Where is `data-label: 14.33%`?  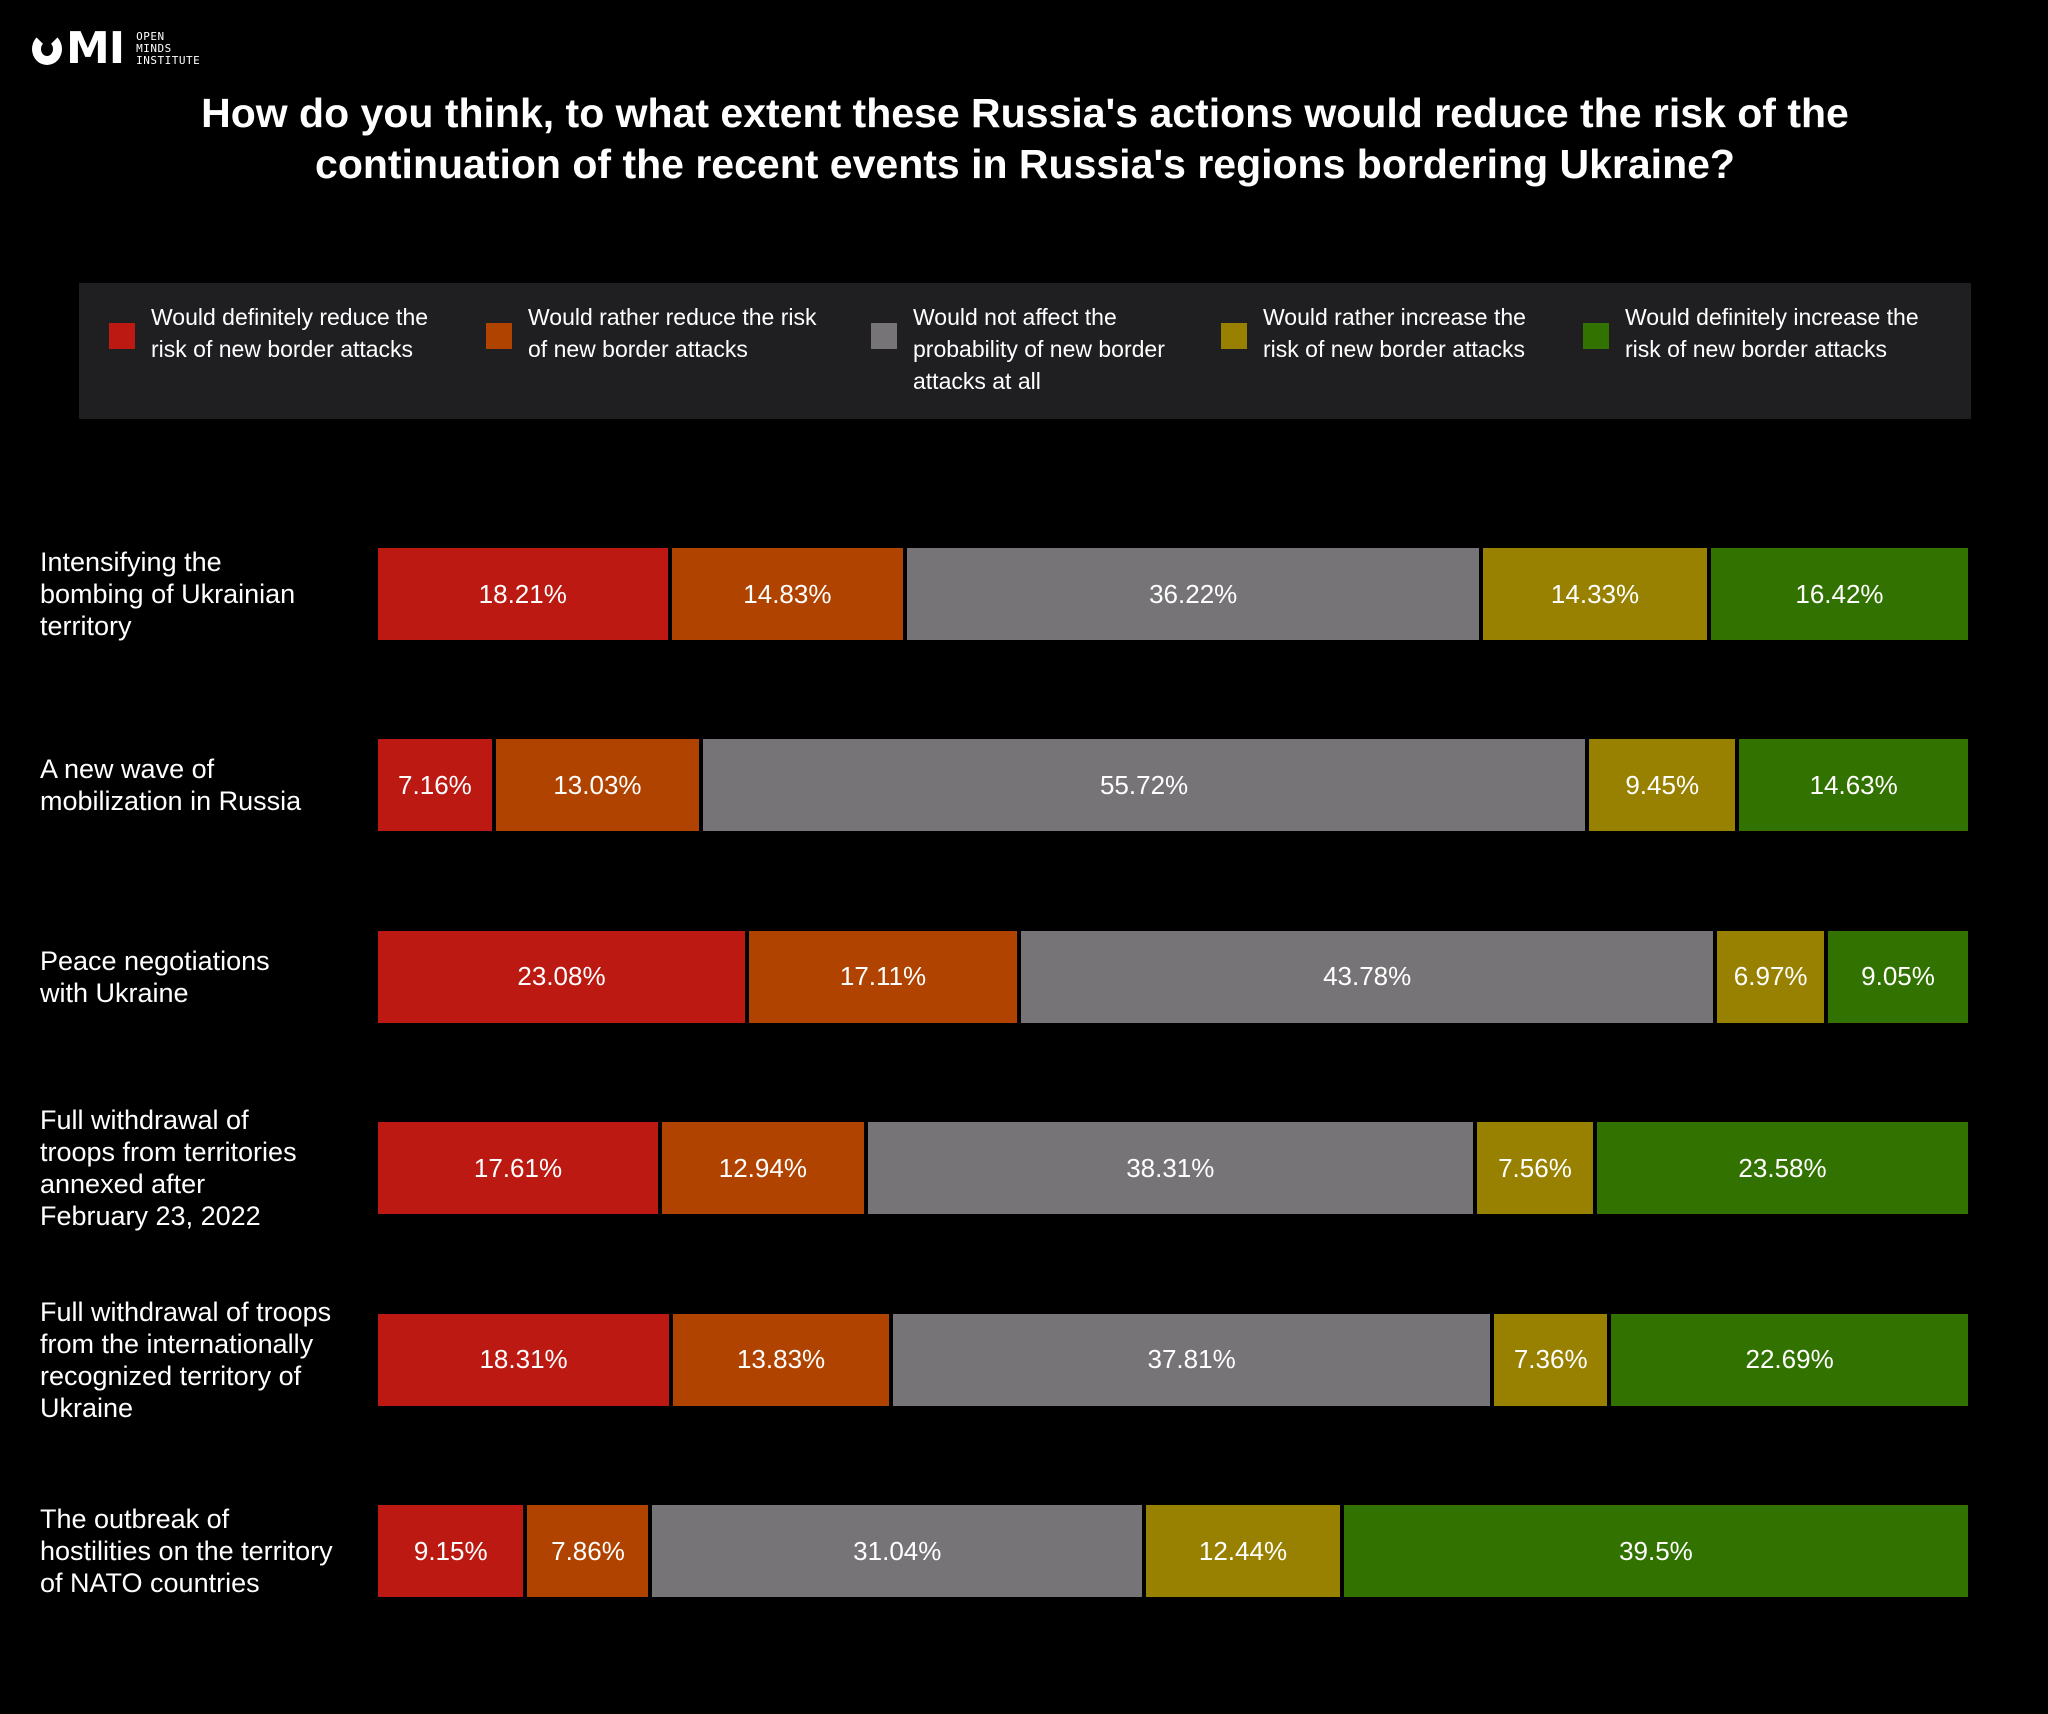 data-label: 14.33% is located at coordinates (1595, 593).